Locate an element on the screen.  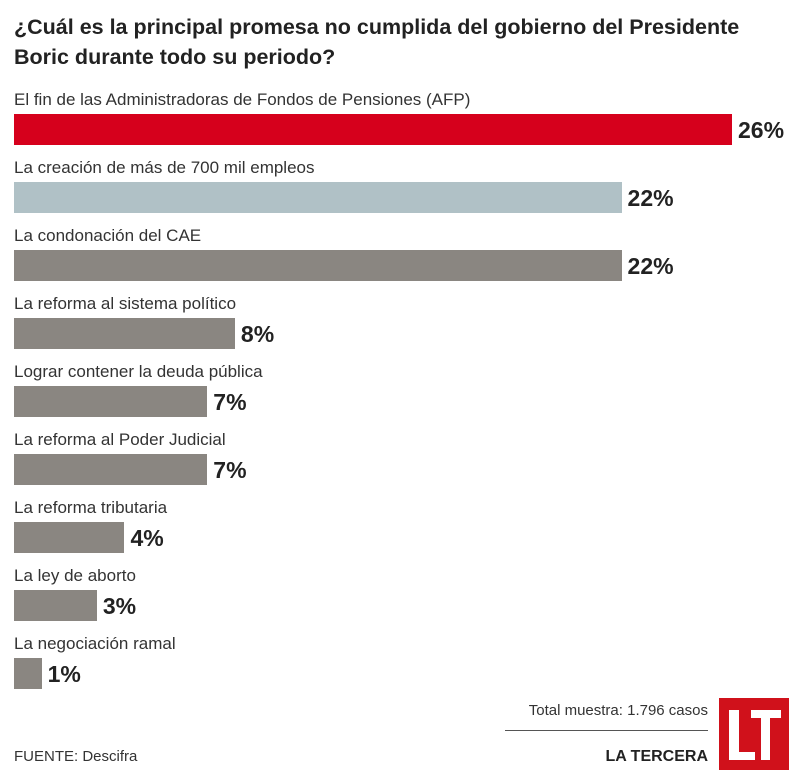
bar-row: La reforma al Poder Judicial 7% is located at coordinates (404, 464).